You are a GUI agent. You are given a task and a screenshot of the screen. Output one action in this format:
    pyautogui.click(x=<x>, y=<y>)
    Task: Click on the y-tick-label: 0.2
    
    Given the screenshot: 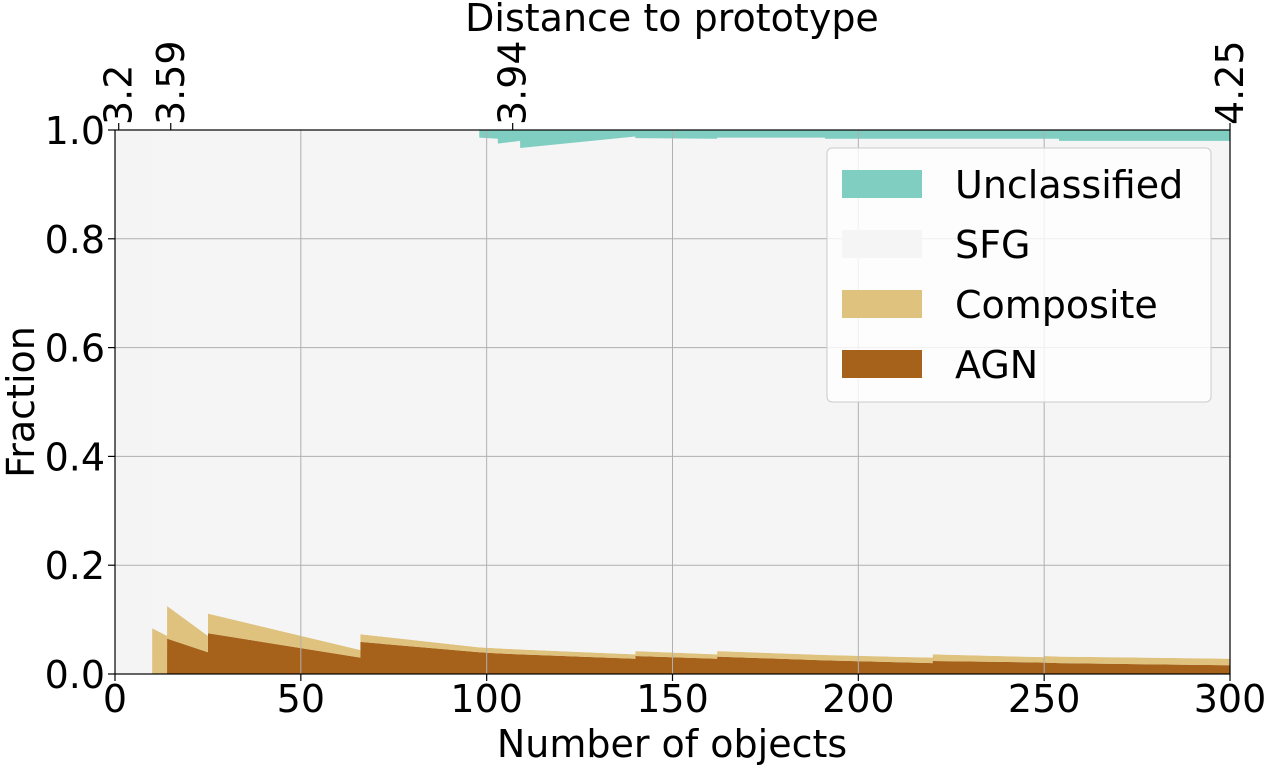 What is the action you would take?
    pyautogui.click(x=75, y=566)
    